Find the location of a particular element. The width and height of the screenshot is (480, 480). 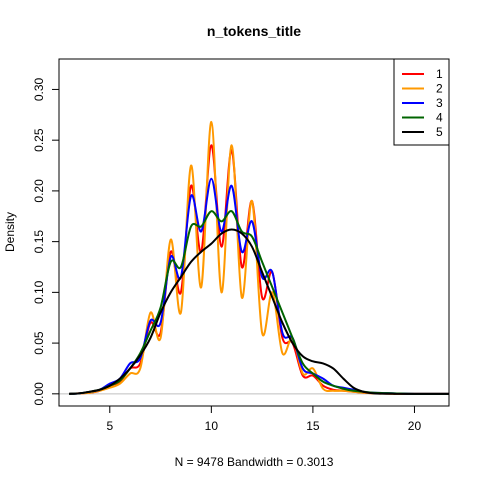

y-tick-label: 0.05 is located at coordinates (39, 343).